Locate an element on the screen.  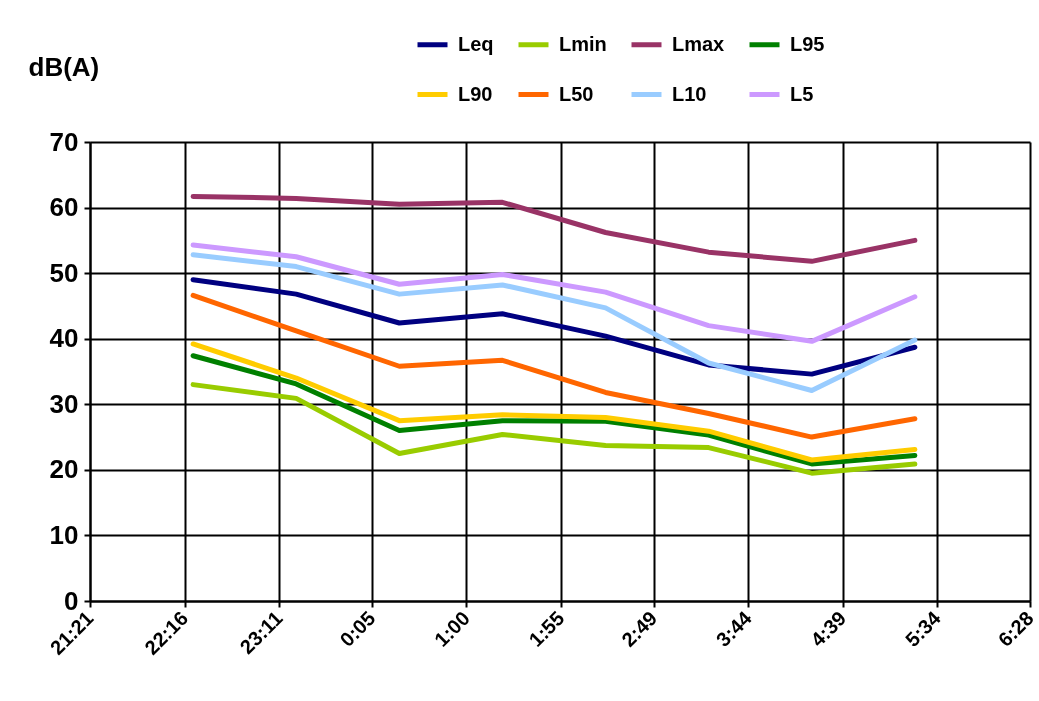
legend-label: L95 is located at coordinates (807, 43).